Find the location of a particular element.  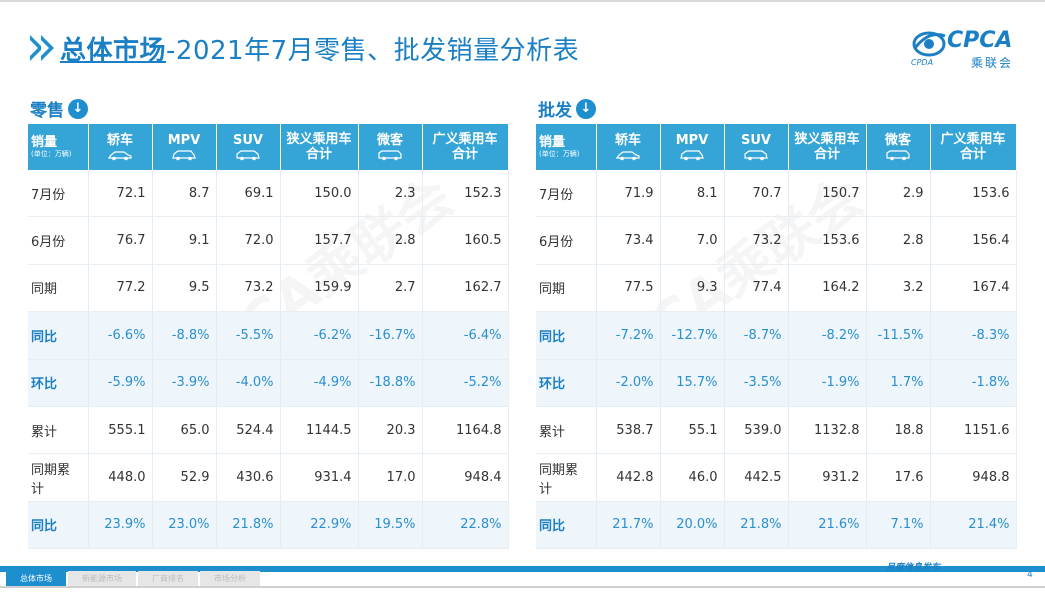

table-cell: 65.0 is located at coordinates (184, 430).